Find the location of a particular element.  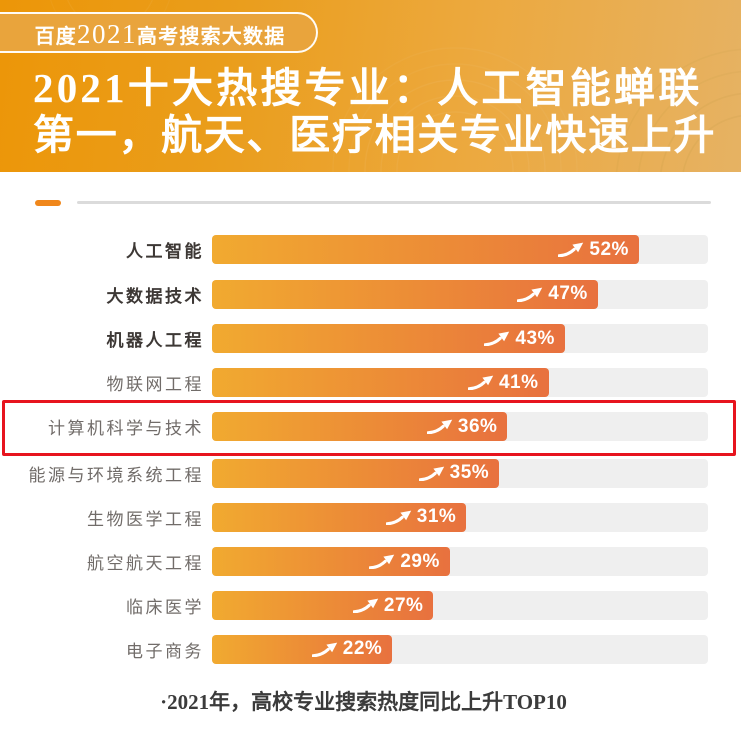

bar-track: 35% is located at coordinates (459, 473).